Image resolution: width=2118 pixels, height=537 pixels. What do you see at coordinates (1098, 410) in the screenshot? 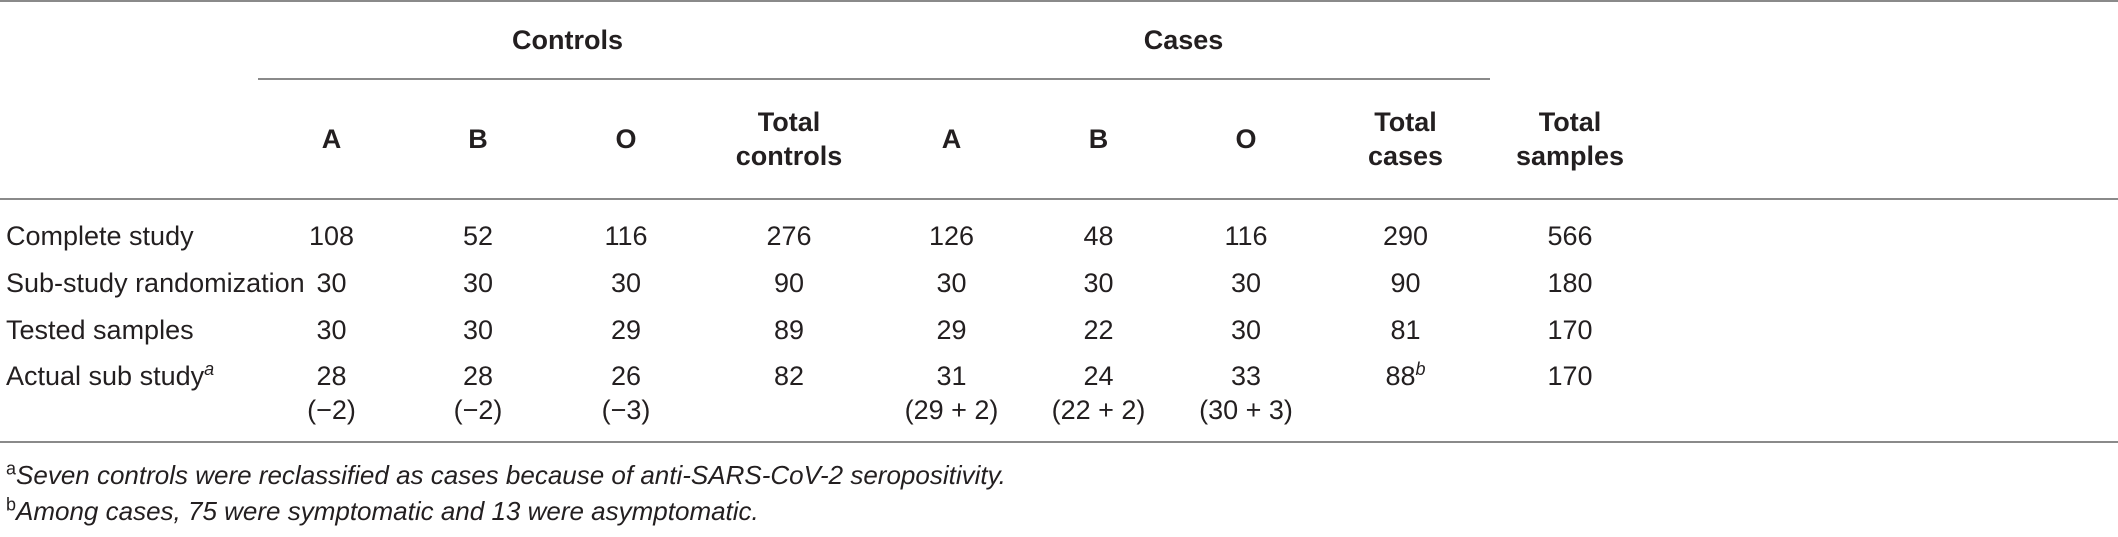
I see `cell-subvalue: (22 + 2)` at bounding box center [1098, 410].